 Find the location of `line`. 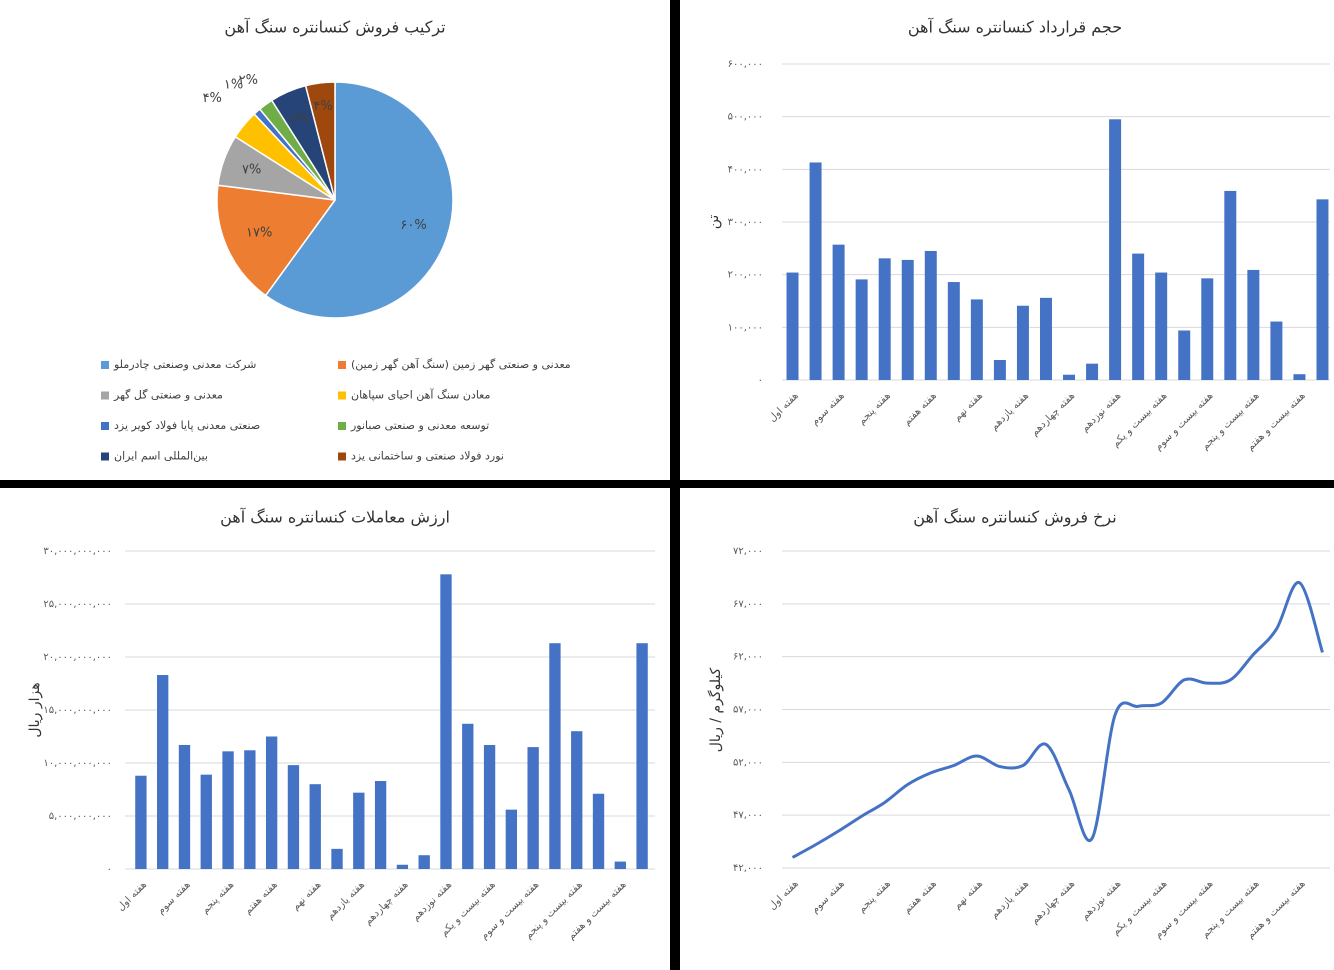

line is located at coordinates (1057, 720).